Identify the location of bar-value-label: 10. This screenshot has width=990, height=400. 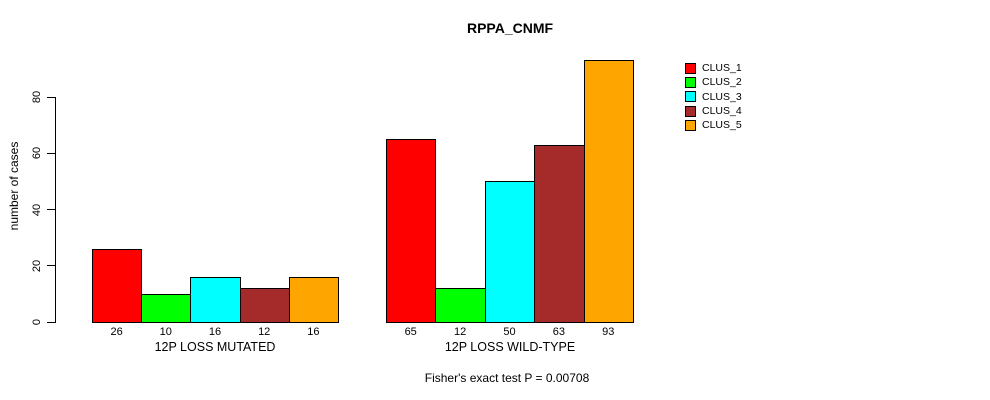
(165, 332).